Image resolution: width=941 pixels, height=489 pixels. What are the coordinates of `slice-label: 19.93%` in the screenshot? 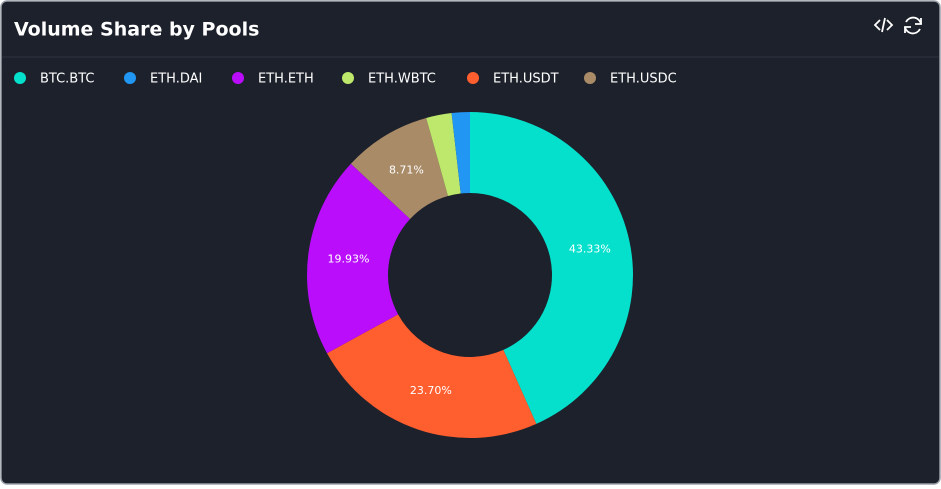 It's located at (348, 259).